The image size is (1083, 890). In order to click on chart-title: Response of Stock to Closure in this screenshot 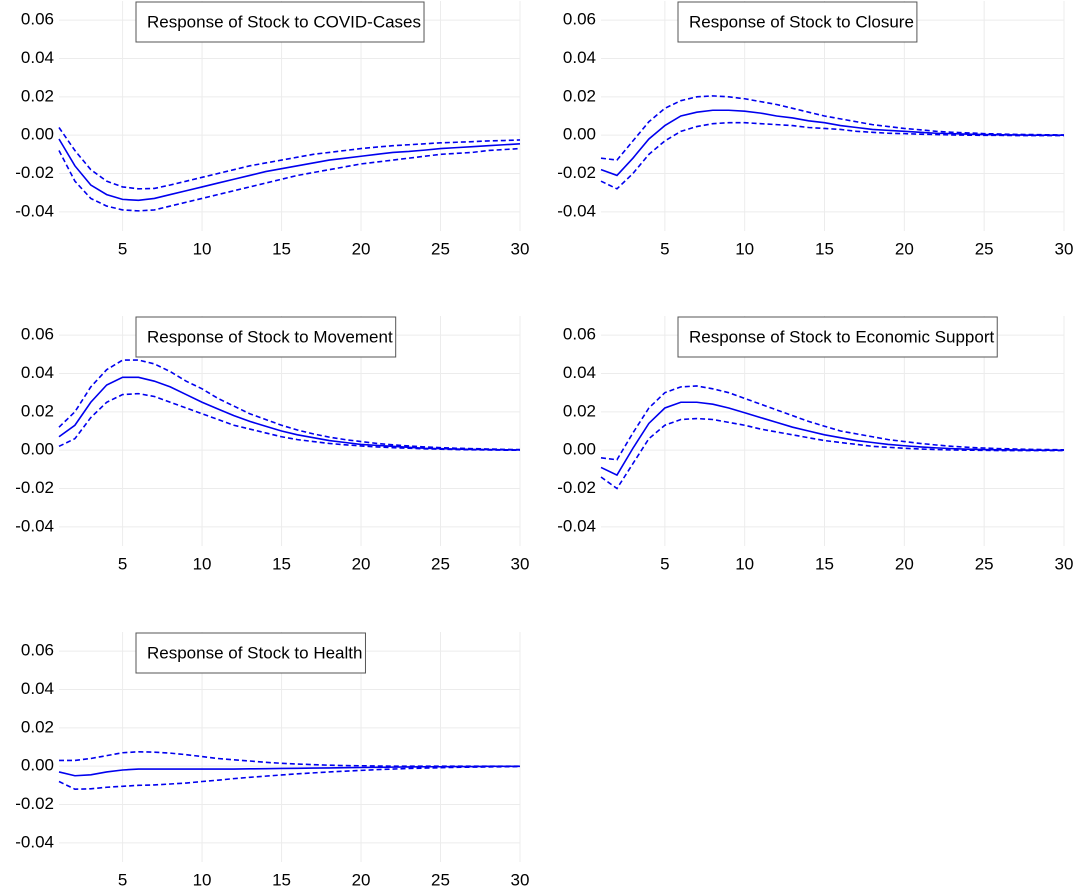, I will do `click(801, 21)`.